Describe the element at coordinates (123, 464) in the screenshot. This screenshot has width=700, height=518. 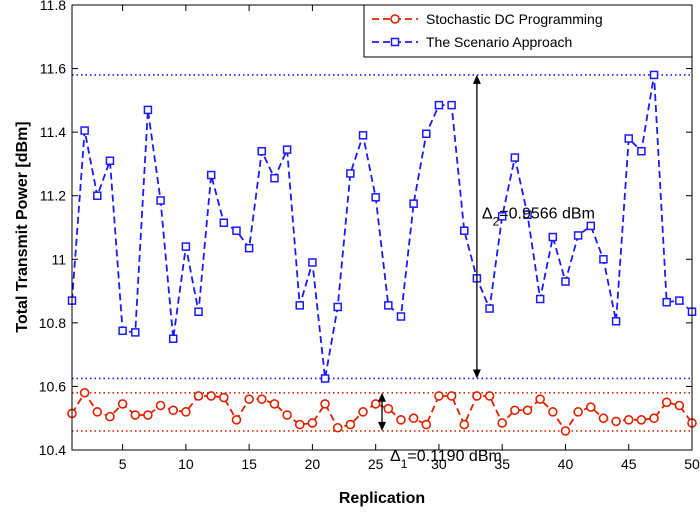
I see `x-tick-label: 5` at that location.